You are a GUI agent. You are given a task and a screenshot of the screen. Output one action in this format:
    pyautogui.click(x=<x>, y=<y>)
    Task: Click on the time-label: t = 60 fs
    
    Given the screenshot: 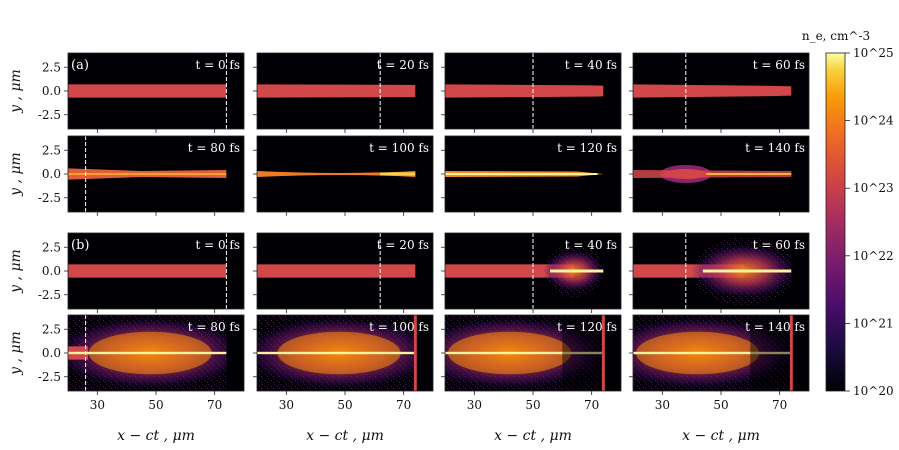 What is the action you would take?
    pyautogui.click(x=779, y=65)
    